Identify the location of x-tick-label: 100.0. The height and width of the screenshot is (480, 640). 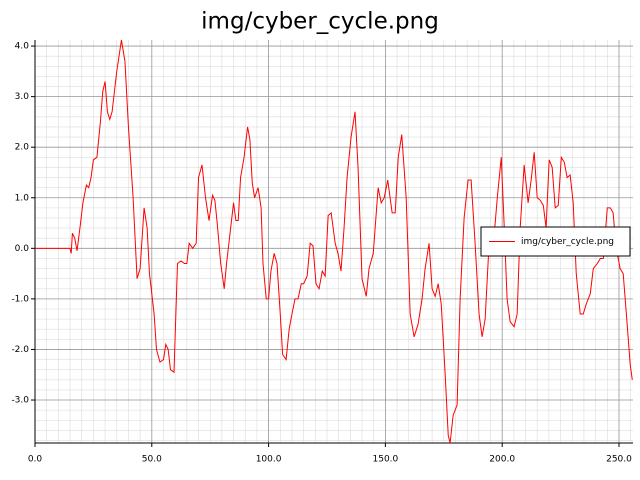
(269, 460).